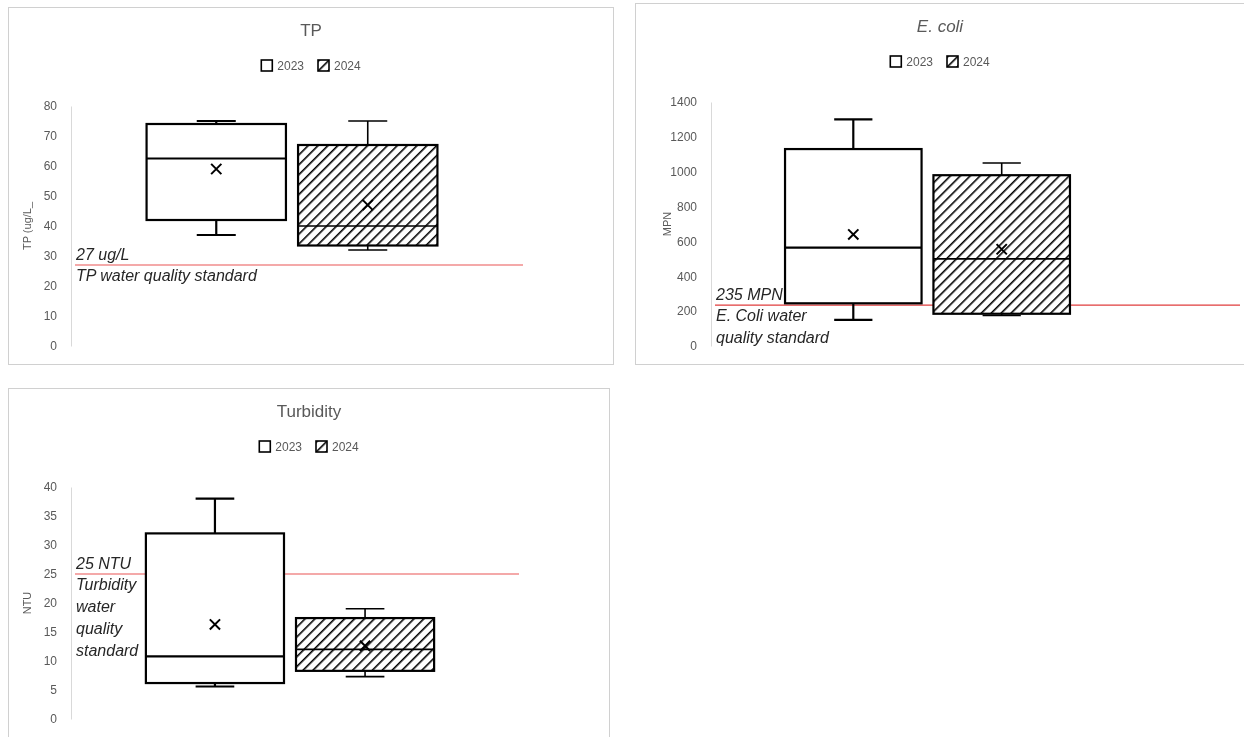 The width and height of the screenshot is (1244, 737). Describe the element at coordinates (166, 265) in the screenshot. I see `ref-line-label: 27 ug/L TP water quality standard` at that location.